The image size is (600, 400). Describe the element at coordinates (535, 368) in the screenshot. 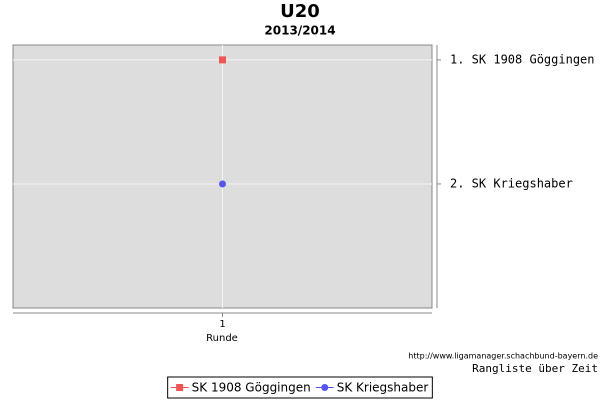

I see `caption: Rangliste über Zeit` at that location.